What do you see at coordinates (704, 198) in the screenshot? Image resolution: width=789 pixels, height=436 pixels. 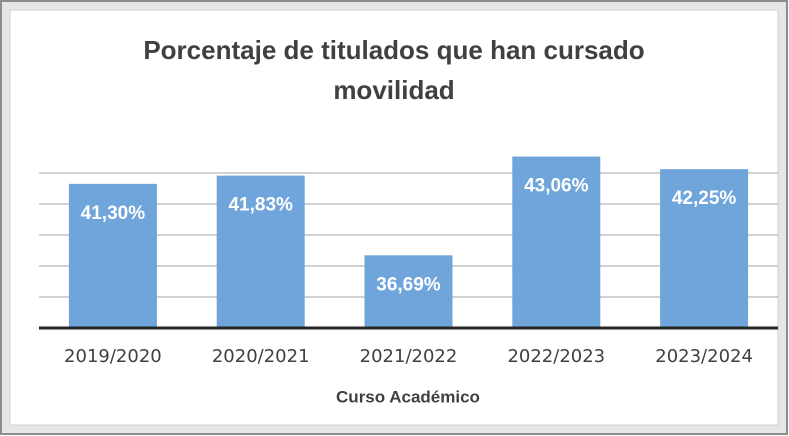 I see `data-label: 42,25%` at bounding box center [704, 198].